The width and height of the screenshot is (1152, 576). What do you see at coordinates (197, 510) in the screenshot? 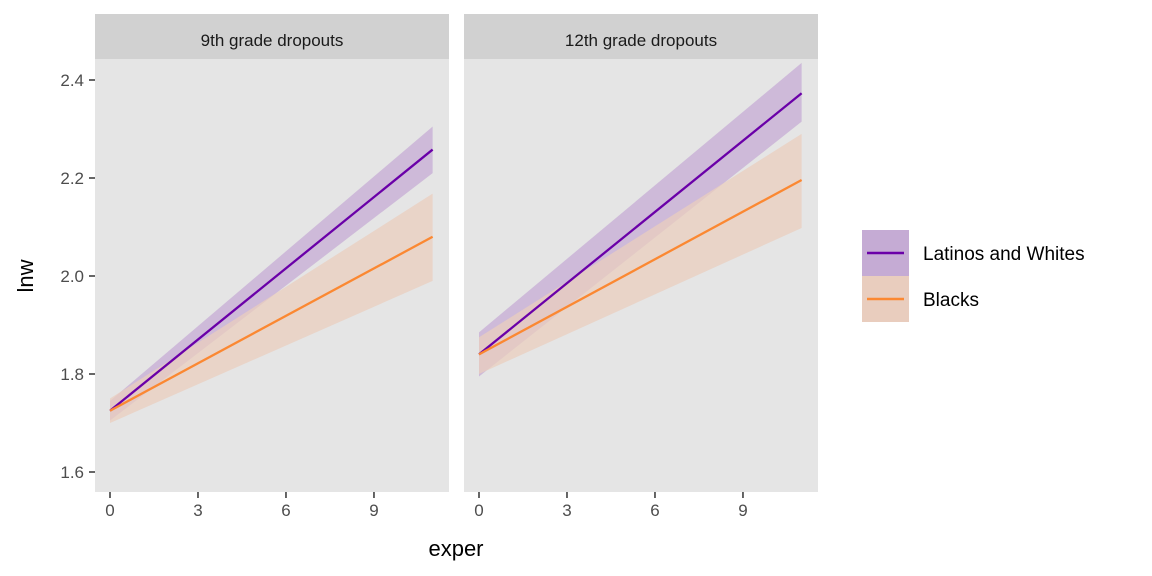
I see `x-tick-label-0-1: 3` at bounding box center [197, 510].